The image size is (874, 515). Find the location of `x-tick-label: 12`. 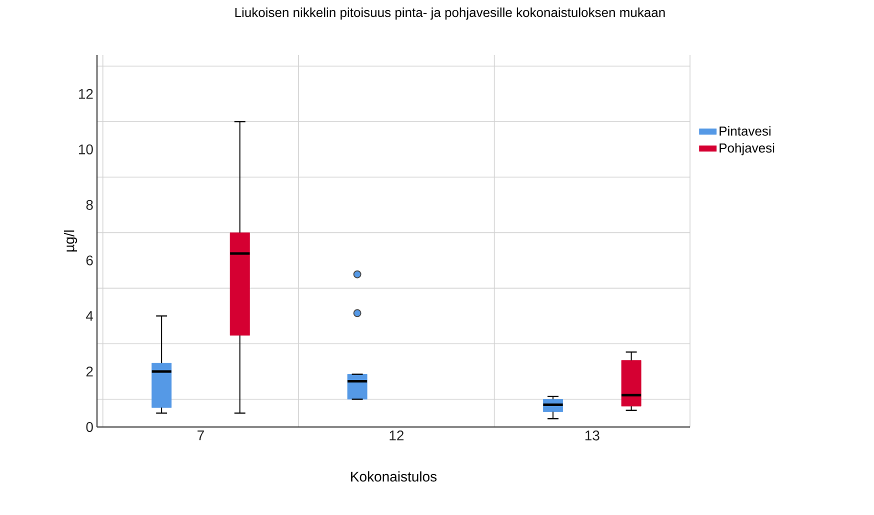

x-tick-label: 12 is located at coordinates (397, 435).